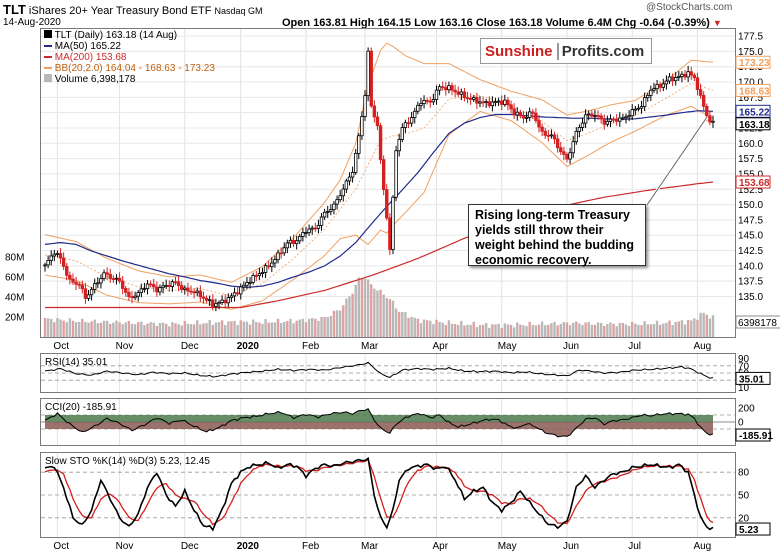 The width and height of the screenshot is (780, 552). I want to click on copyright: @StockCharts.com, so click(689, 7).